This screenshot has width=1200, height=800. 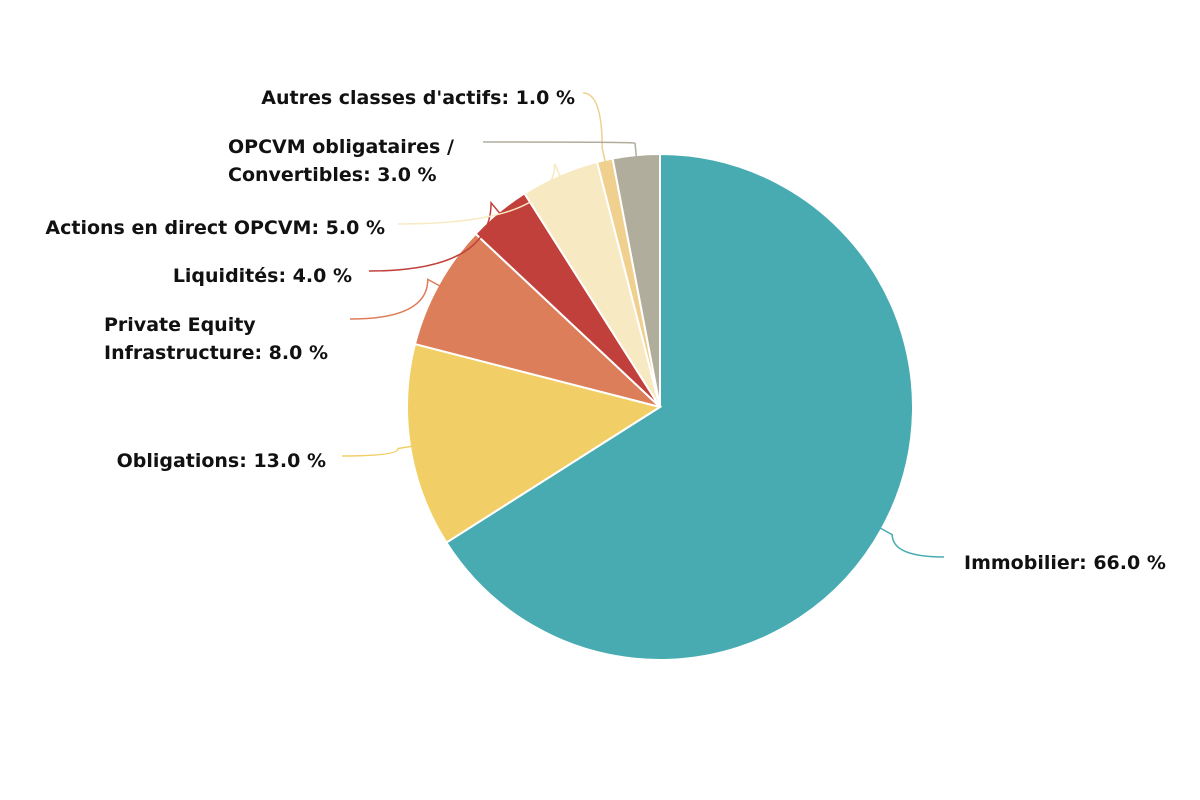 What do you see at coordinates (216, 353) in the screenshot?
I see `label-line: Infrastructure: 8.0 %` at bounding box center [216, 353].